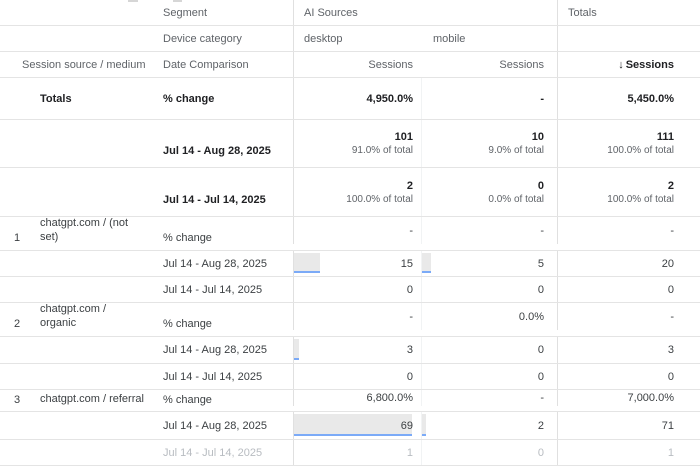 The height and width of the screenshot is (473, 700). Describe the element at coordinates (56, 98) in the screenshot. I see `totals-row-label: Totals` at that location.